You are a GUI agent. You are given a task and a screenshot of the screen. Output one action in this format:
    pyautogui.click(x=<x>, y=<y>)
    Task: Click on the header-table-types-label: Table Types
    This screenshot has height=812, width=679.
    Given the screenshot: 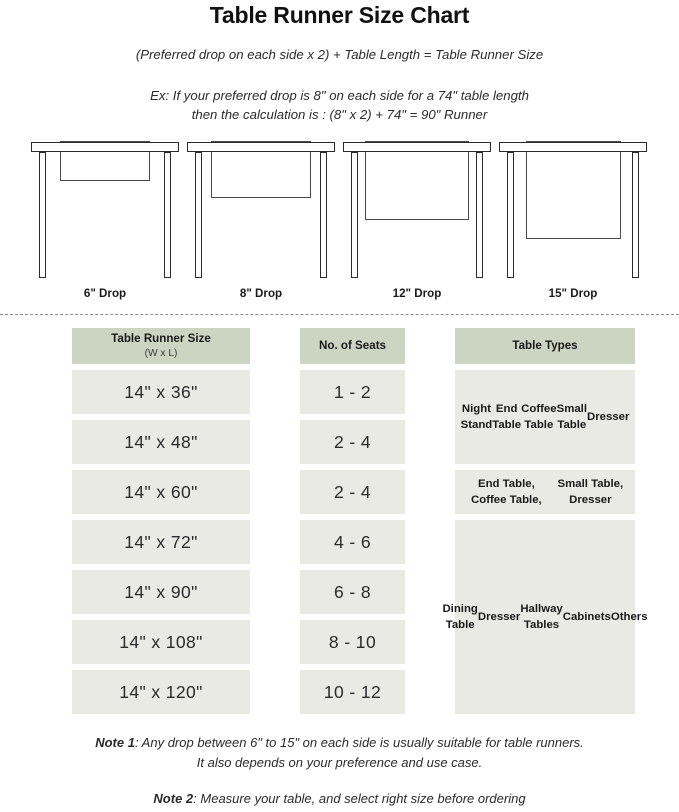 What is the action you would take?
    pyautogui.click(x=545, y=345)
    